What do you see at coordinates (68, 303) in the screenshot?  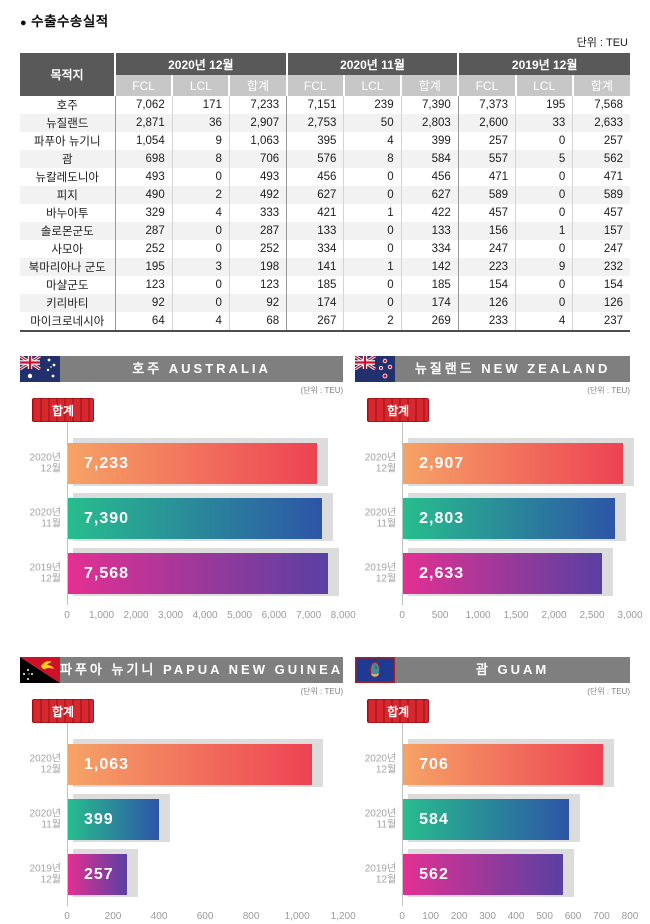 I see `destination-cell: 키리바티` at bounding box center [68, 303].